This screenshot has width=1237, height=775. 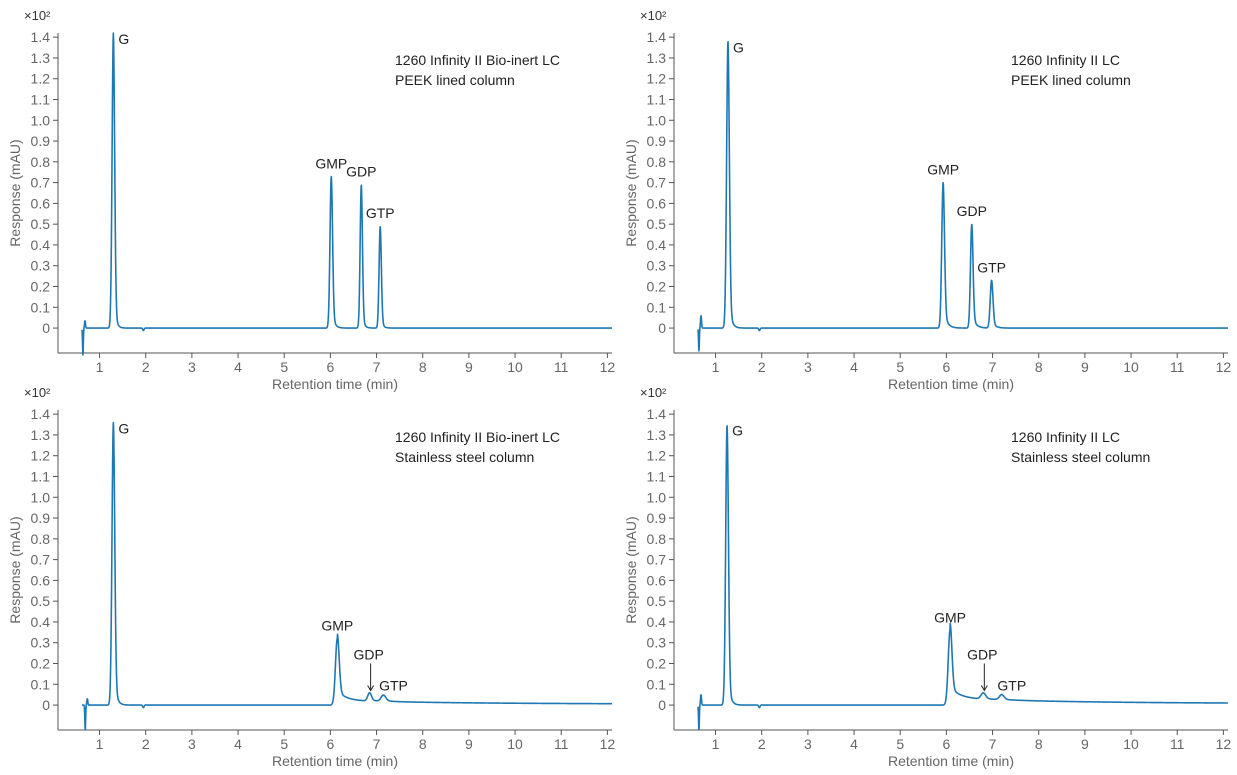 What do you see at coordinates (993, 367) in the screenshot?
I see `x-tick-label: 7` at bounding box center [993, 367].